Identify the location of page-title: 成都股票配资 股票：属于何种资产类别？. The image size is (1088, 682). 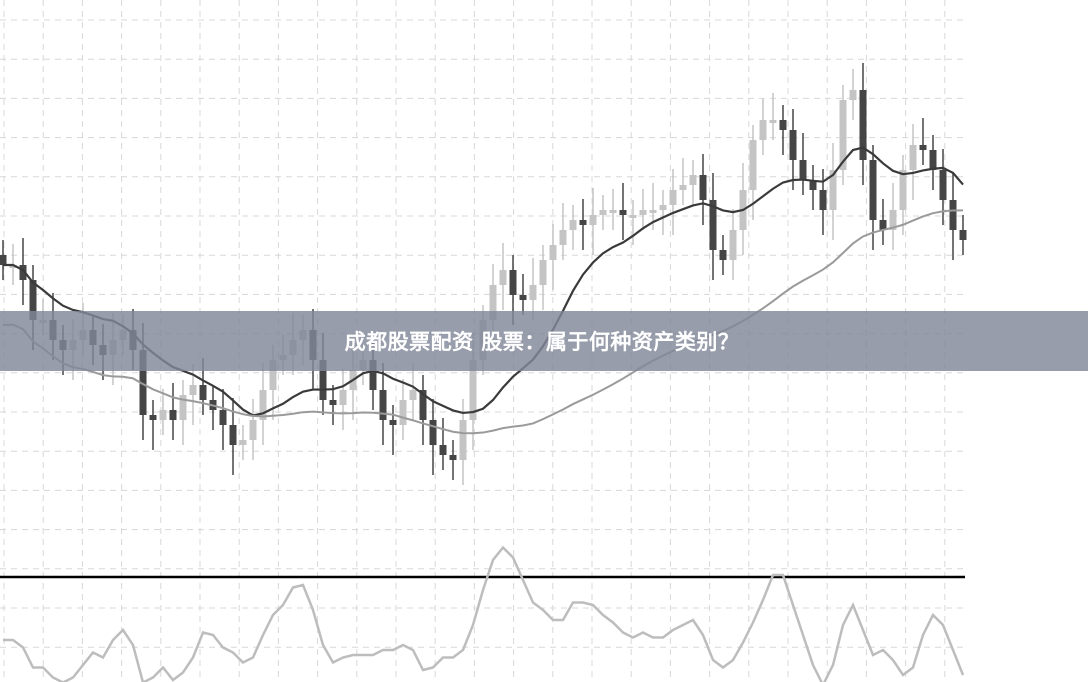
(542, 342).